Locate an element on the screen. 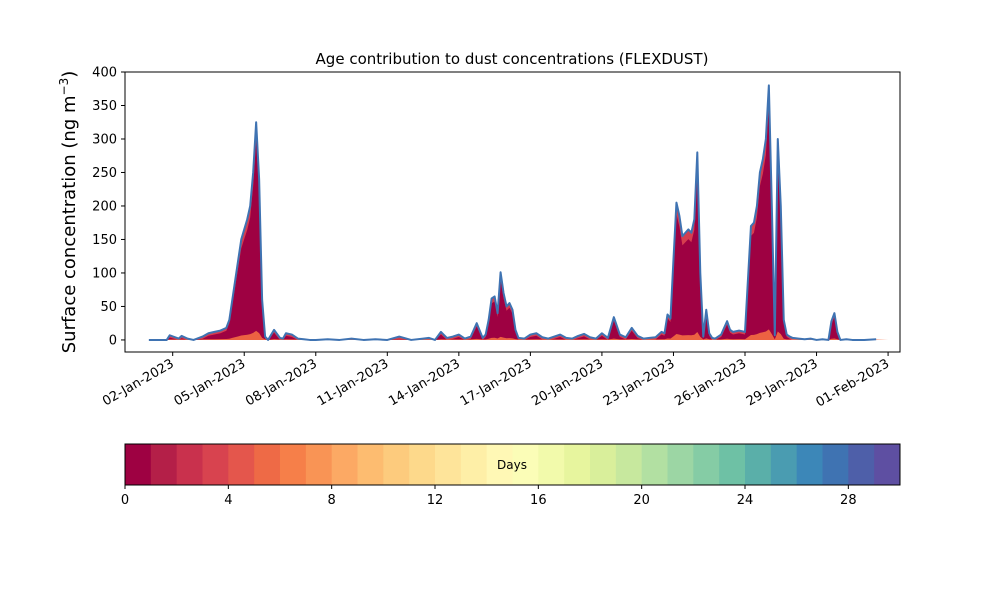  y-axis-label-superscript: −3 is located at coordinates (64, 87).